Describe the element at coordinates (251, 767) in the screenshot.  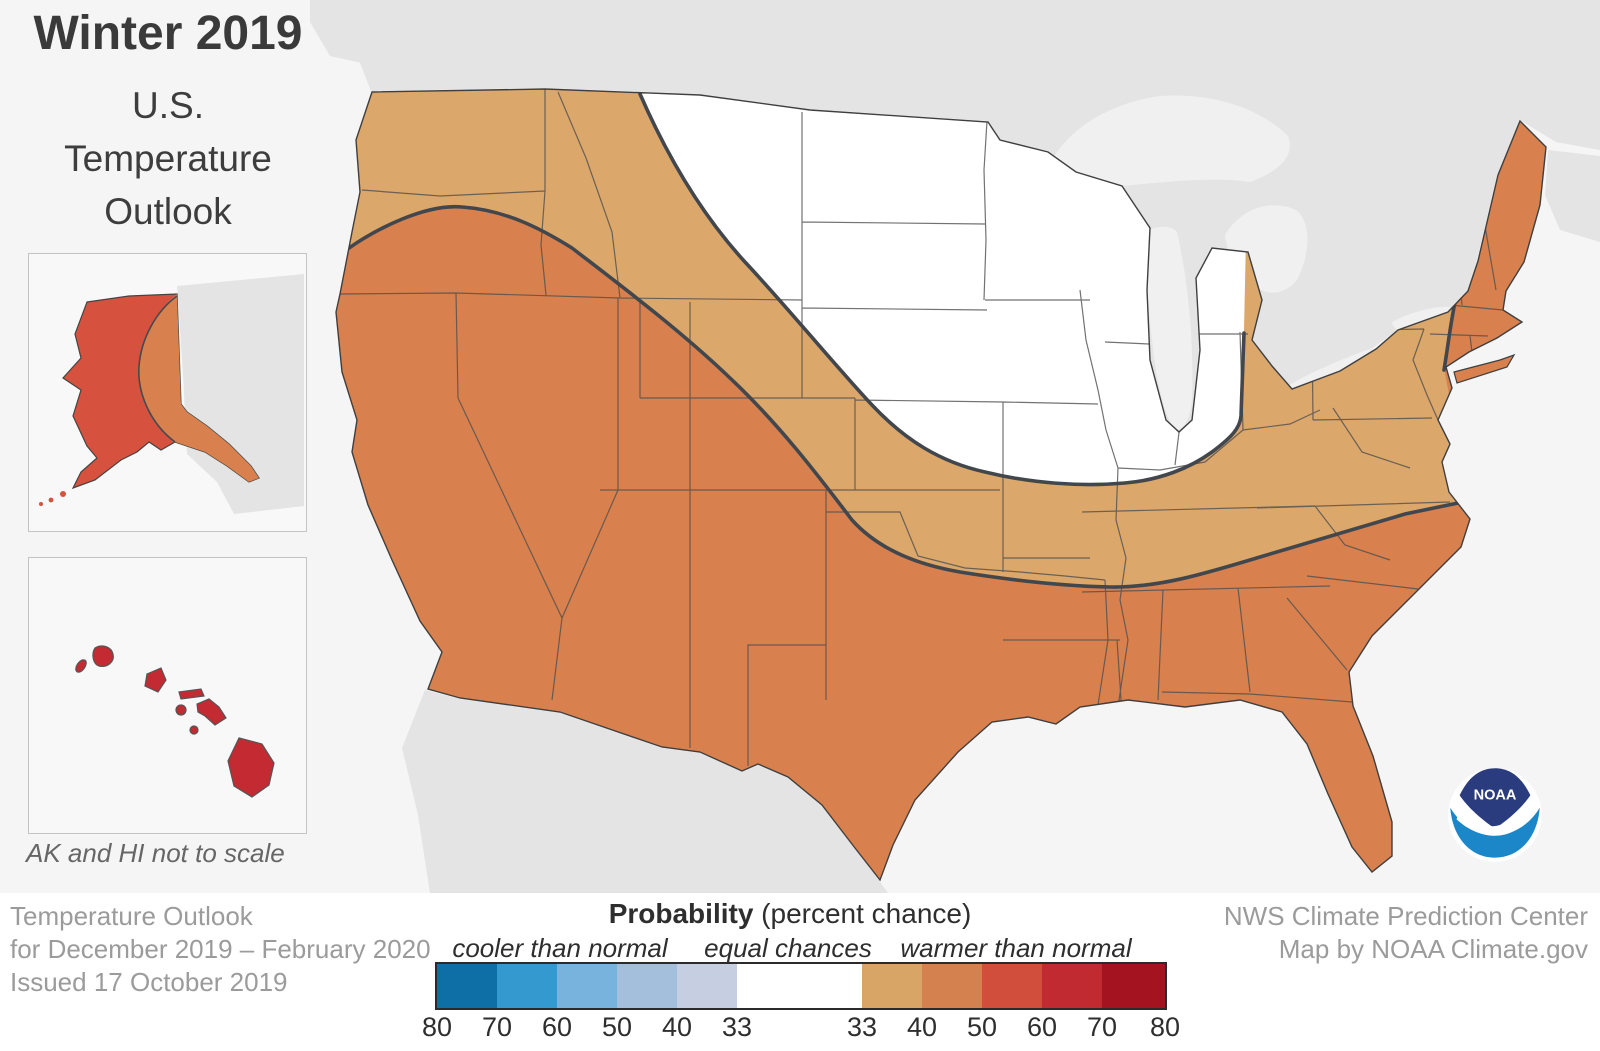
I see `island-hawaii` at that location.